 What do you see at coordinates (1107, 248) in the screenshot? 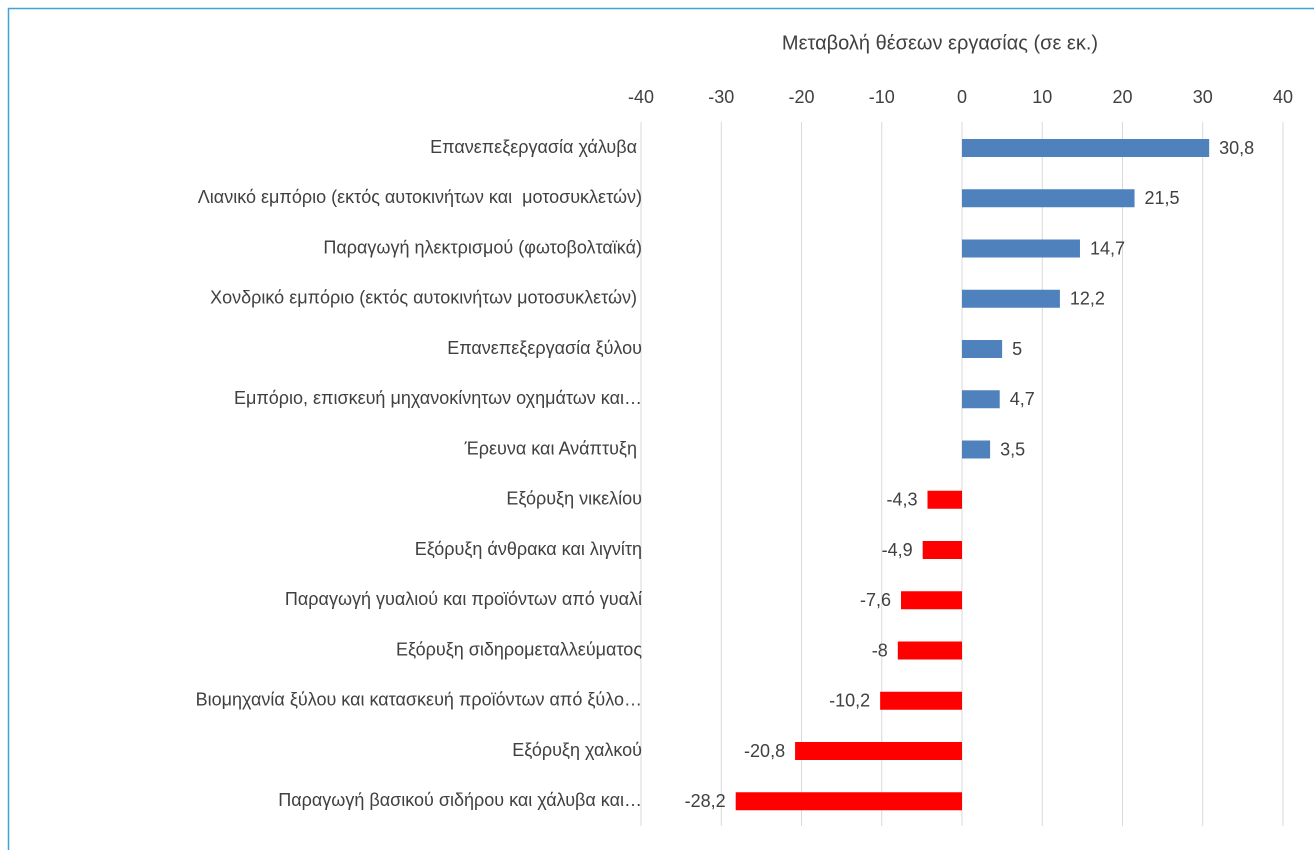
I see `data-label: 14,7` at bounding box center [1107, 248].